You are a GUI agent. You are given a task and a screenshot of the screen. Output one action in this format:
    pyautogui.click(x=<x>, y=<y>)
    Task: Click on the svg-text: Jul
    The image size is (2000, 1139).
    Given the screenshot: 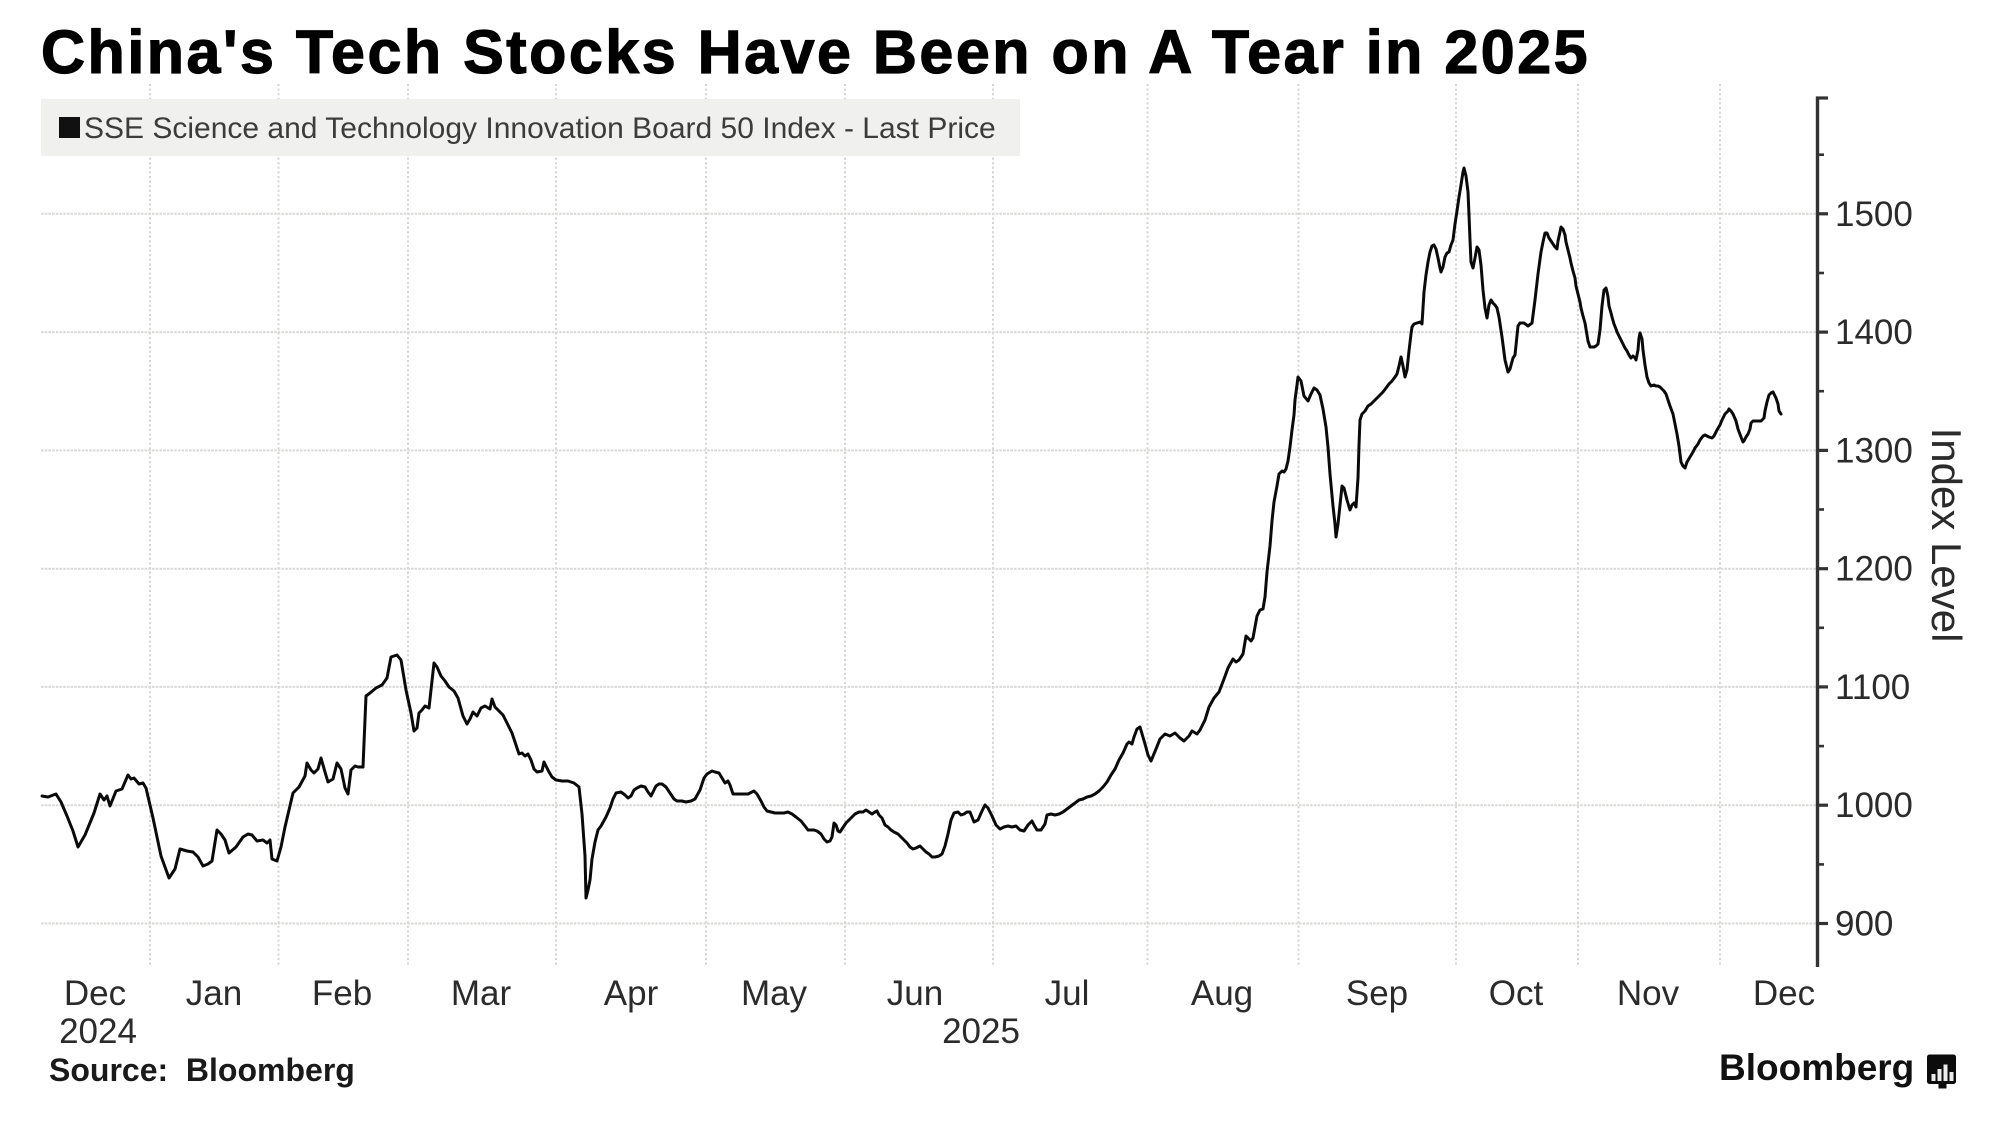 What is the action you would take?
    pyautogui.click(x=1067, y=993)
    